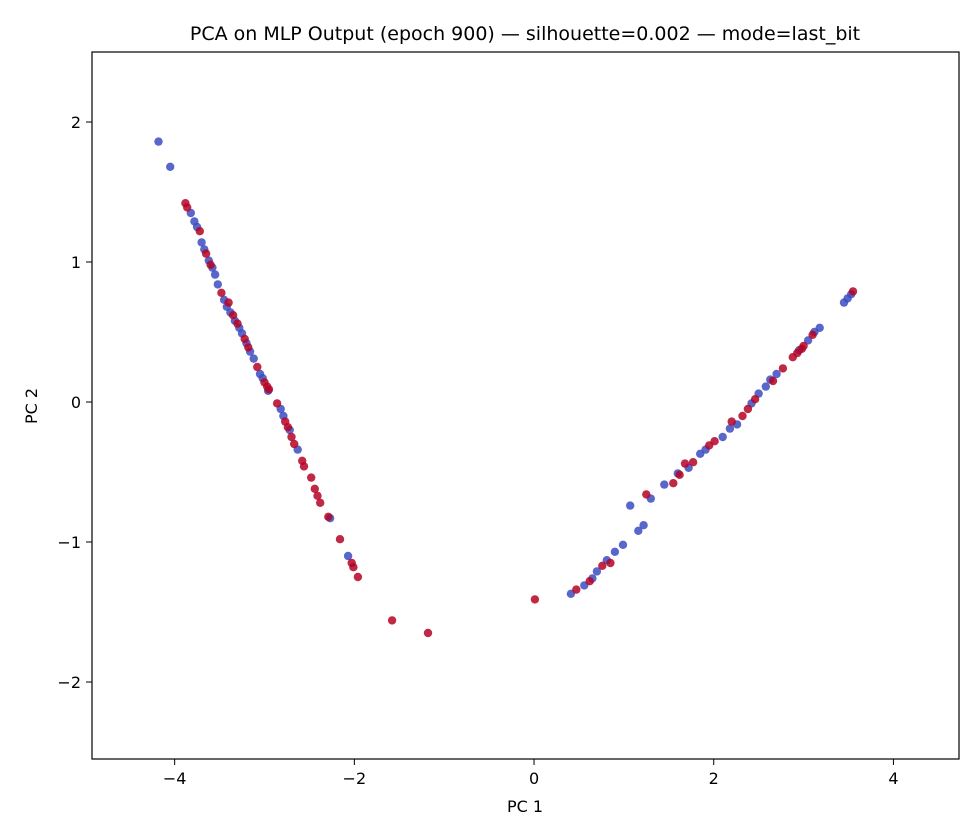 Image resolution: width=980 pixels, height=840 pixels. I want to click on x-tick-label: 2, so click(714, 778).